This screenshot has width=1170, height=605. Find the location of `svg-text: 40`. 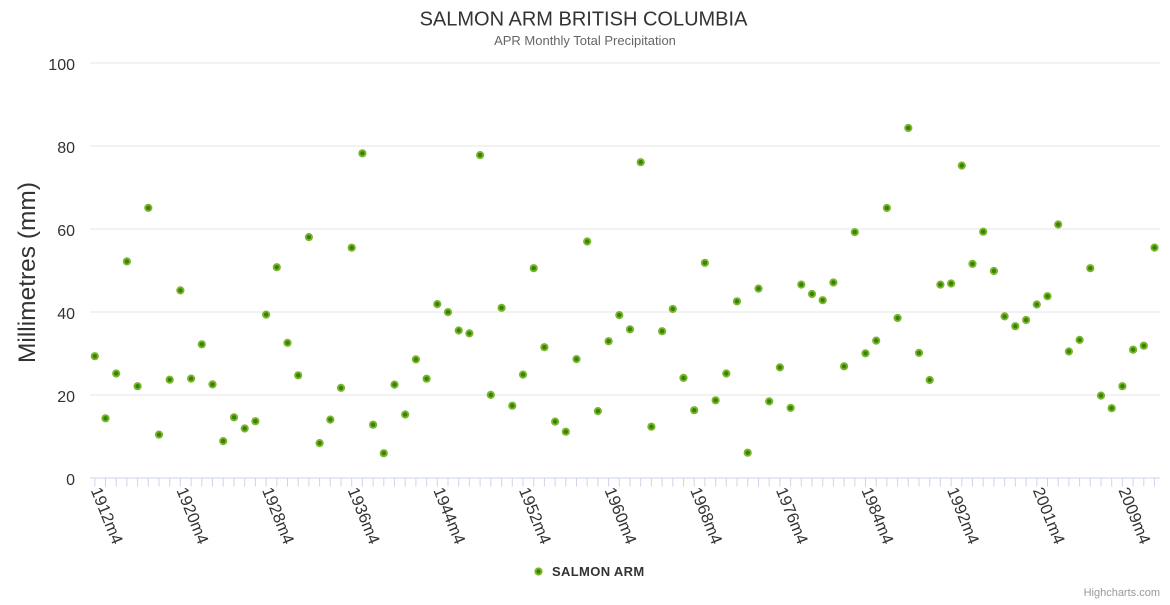

svg-text: 40 is located at coordinates (66, 314).